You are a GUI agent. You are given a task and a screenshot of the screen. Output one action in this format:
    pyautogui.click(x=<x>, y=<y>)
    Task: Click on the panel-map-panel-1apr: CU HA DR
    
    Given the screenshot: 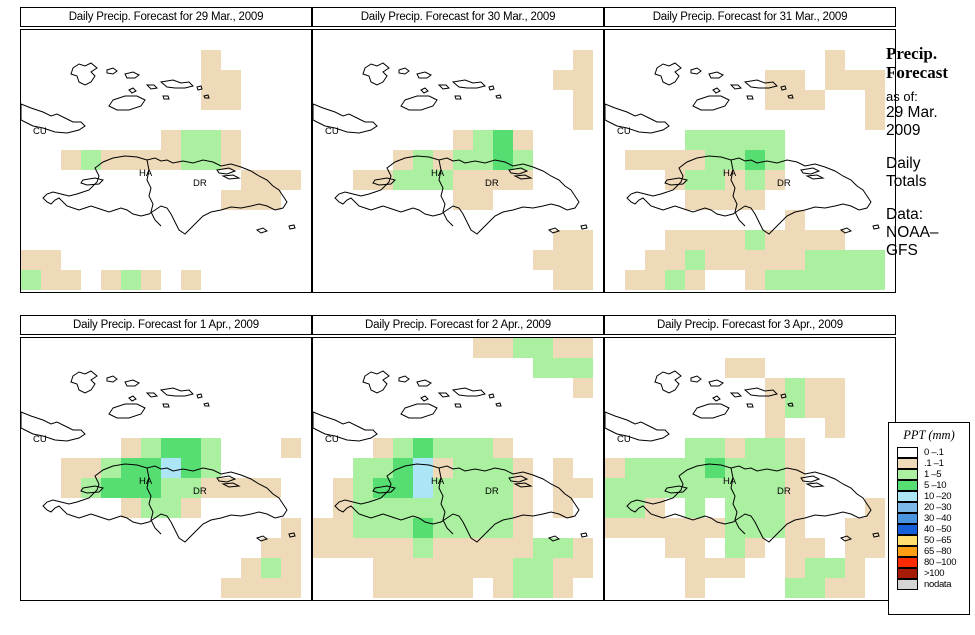 What is the action you would take?
    pyautogui.click(x=166, y=469)
    